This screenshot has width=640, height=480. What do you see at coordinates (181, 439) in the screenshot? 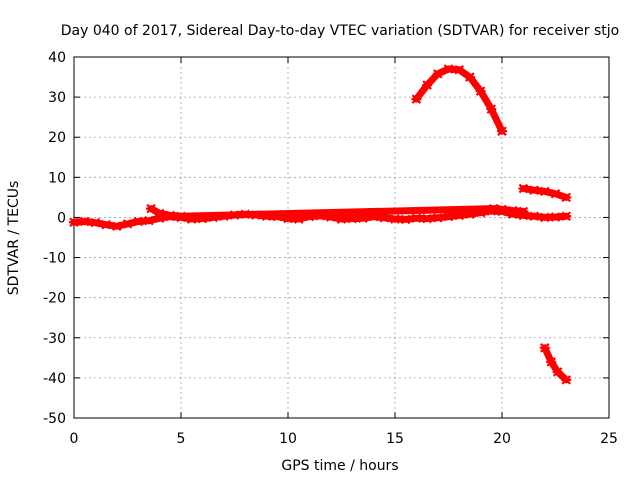
I see `x-tick-label: 5` at bounding box center [181, 439].